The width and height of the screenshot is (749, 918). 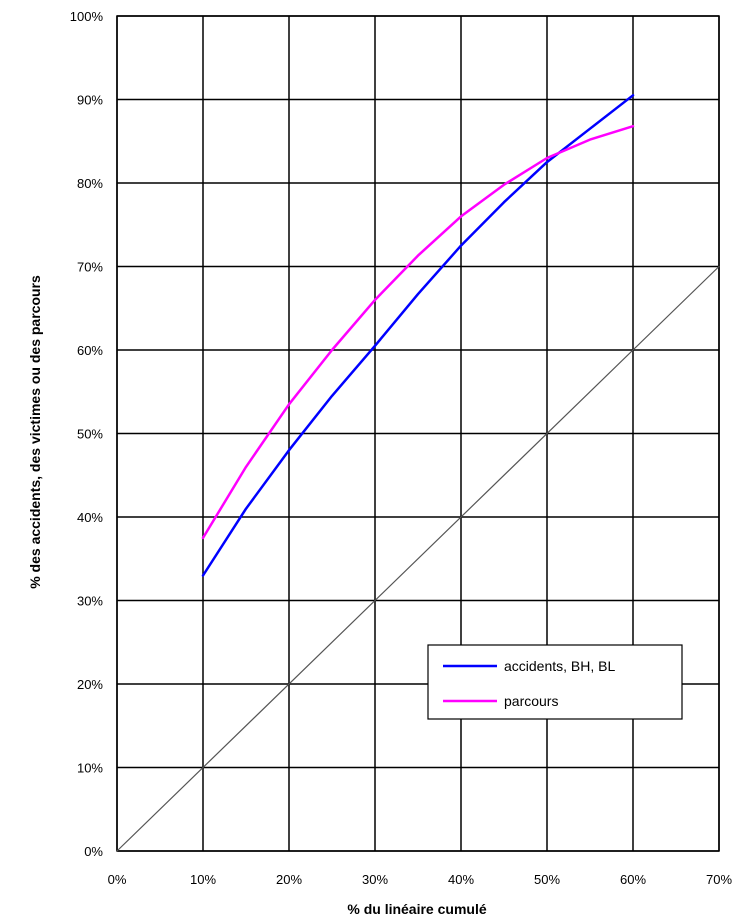 I want to click on x-tick-label: 60%, so click(x=633, y=879).